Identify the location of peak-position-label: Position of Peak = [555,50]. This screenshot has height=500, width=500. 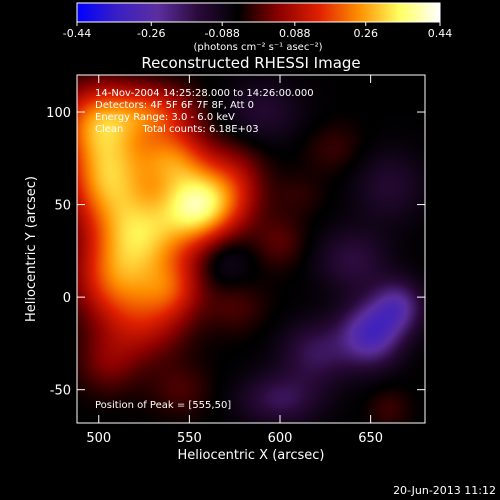
(163, 405).